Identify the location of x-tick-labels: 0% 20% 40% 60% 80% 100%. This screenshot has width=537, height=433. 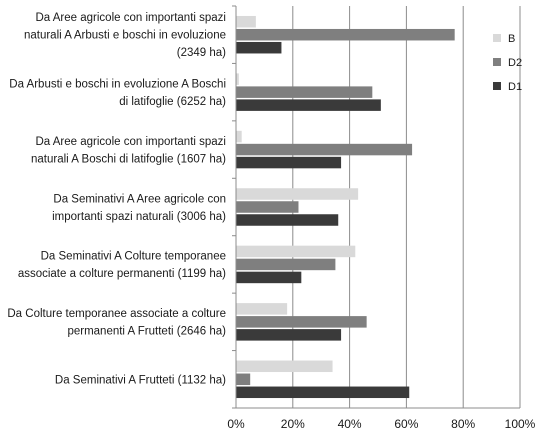
(381, 424).